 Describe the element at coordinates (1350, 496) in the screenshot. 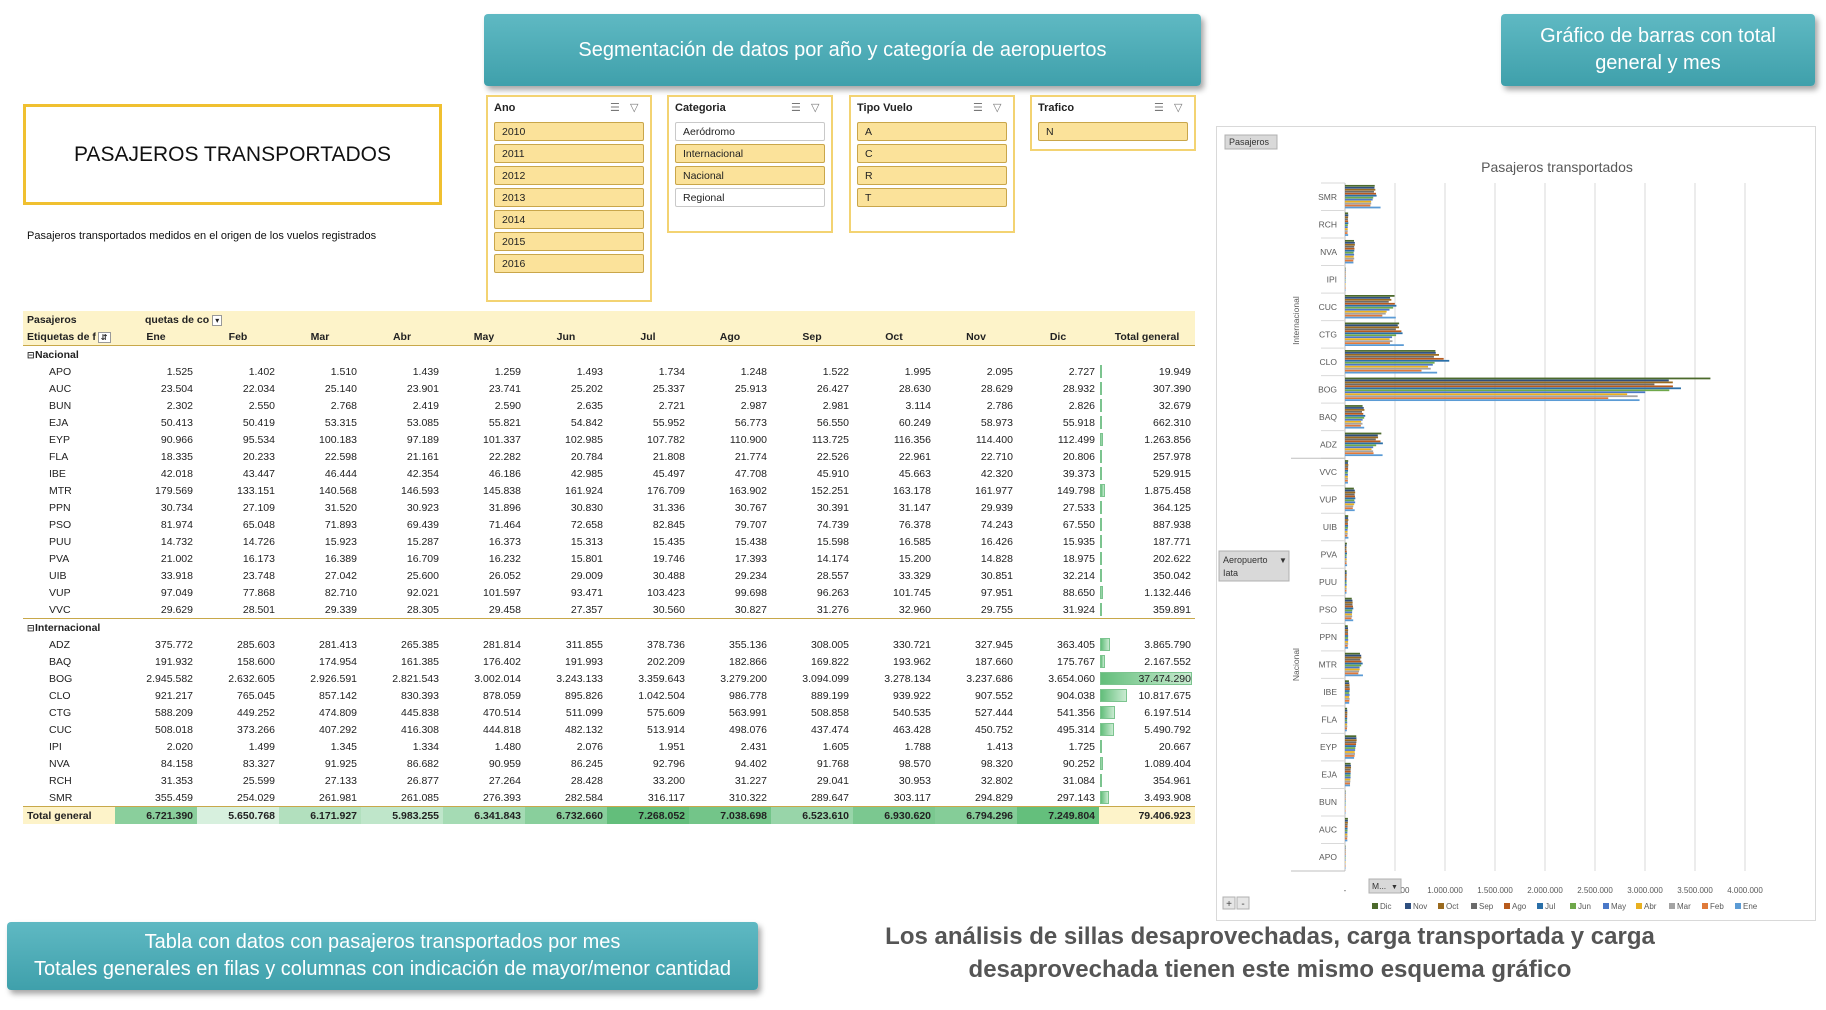

I see `bar-vup-ago` at that location.